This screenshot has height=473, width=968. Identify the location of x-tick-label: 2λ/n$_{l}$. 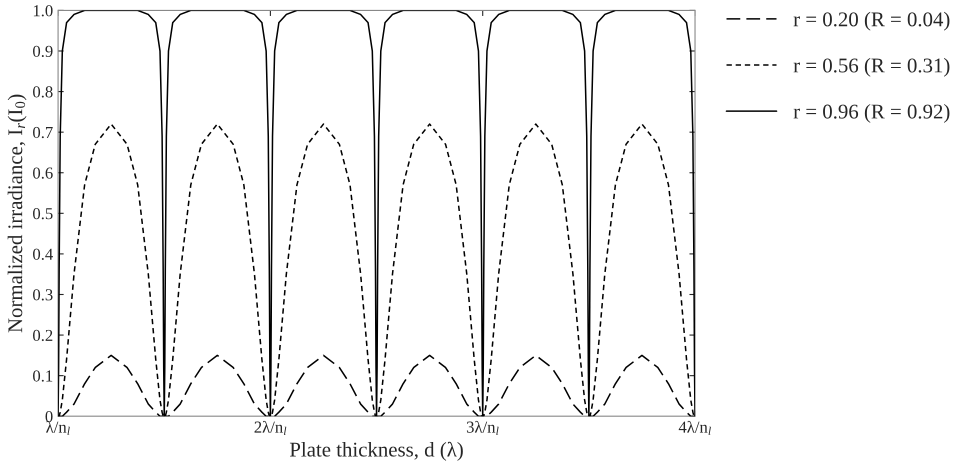
(270, 427).